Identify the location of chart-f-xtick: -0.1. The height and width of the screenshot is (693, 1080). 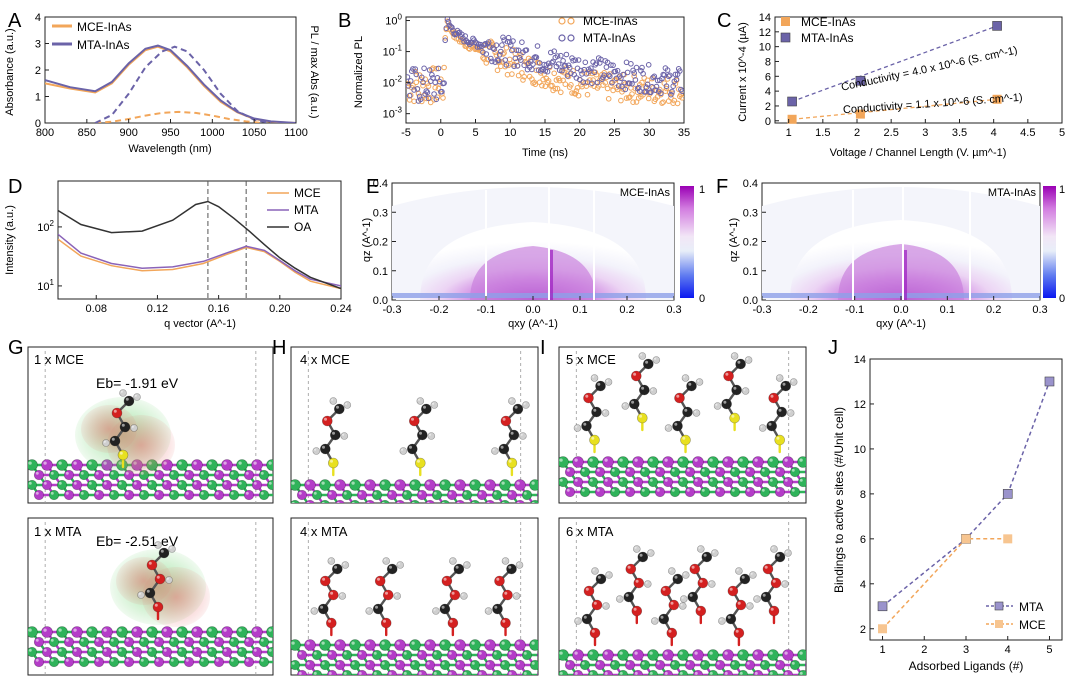
(854, 310).